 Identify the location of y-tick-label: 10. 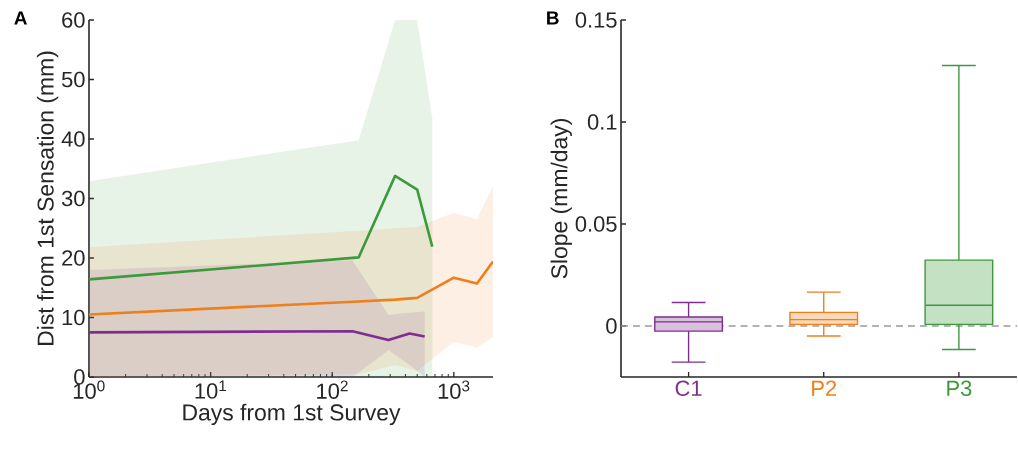
(73, 317).